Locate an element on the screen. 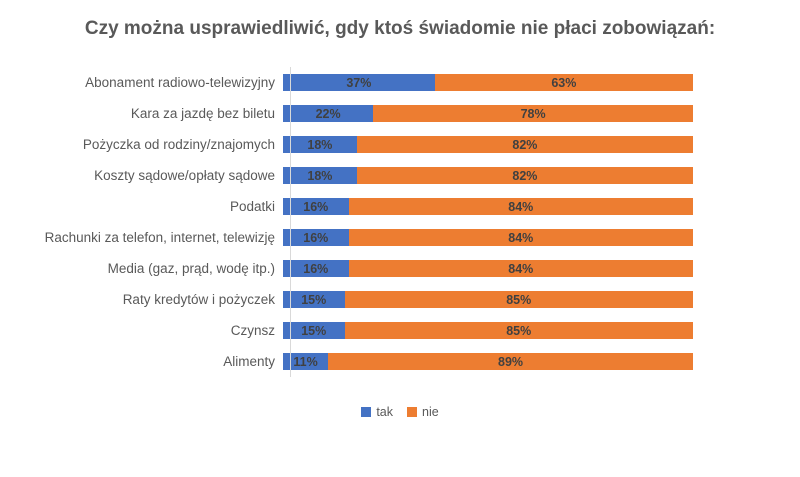 The width and height of the screenshot is (800, 477). bar-track: 22% 78% is located at coordinates (488, 113).